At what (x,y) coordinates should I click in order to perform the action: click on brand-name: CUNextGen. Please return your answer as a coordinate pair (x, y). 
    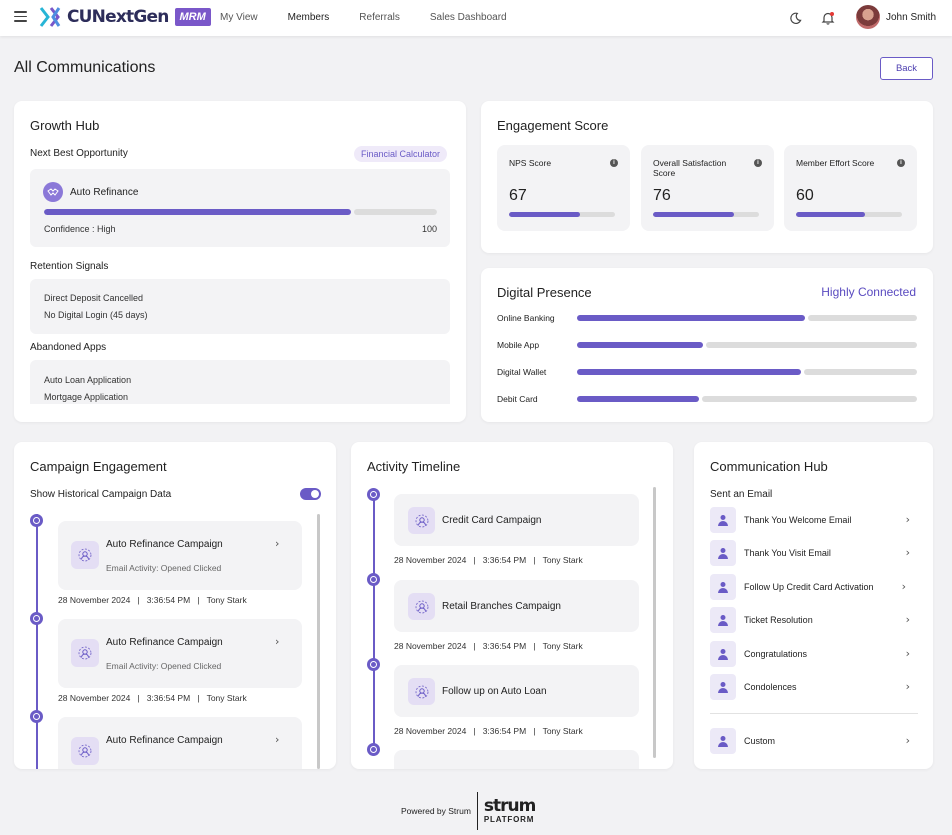
    Looking at the image, I should click on (118, 17).